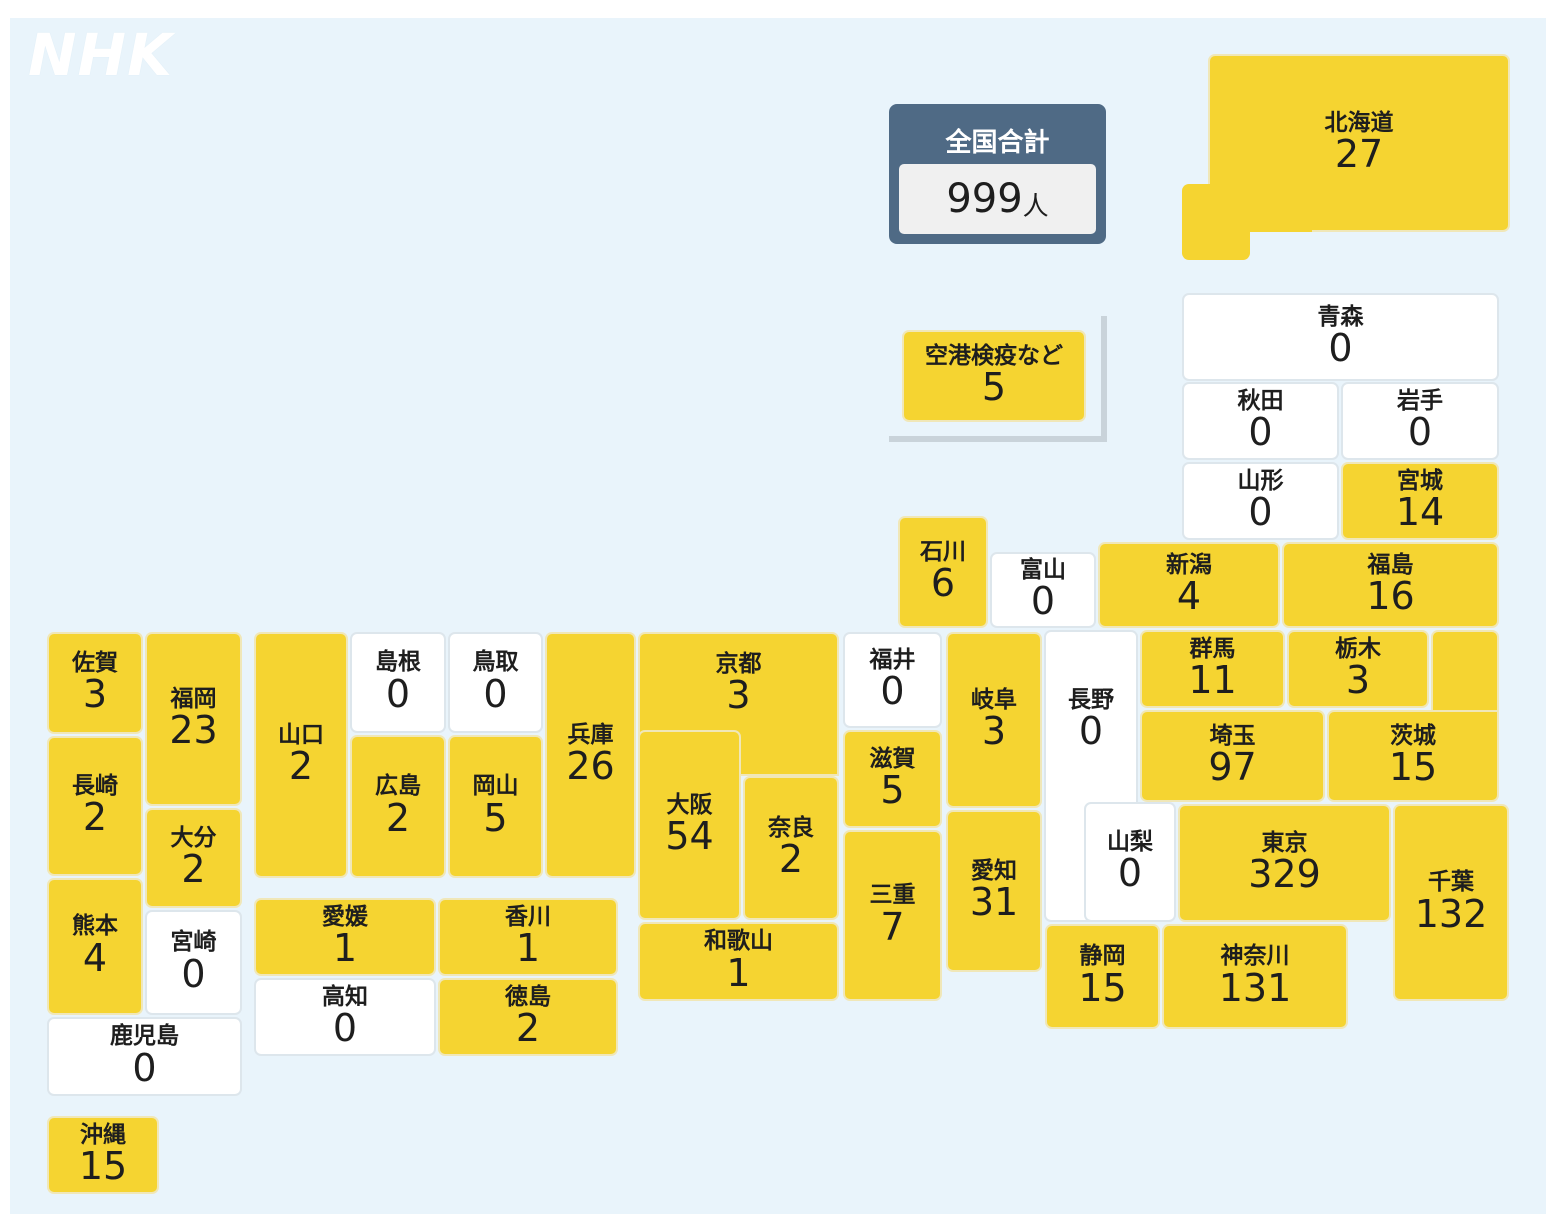 The height and width of the screenshot is (1214, 1558). I want to click on pref-name: 大分, so click(193, 837).